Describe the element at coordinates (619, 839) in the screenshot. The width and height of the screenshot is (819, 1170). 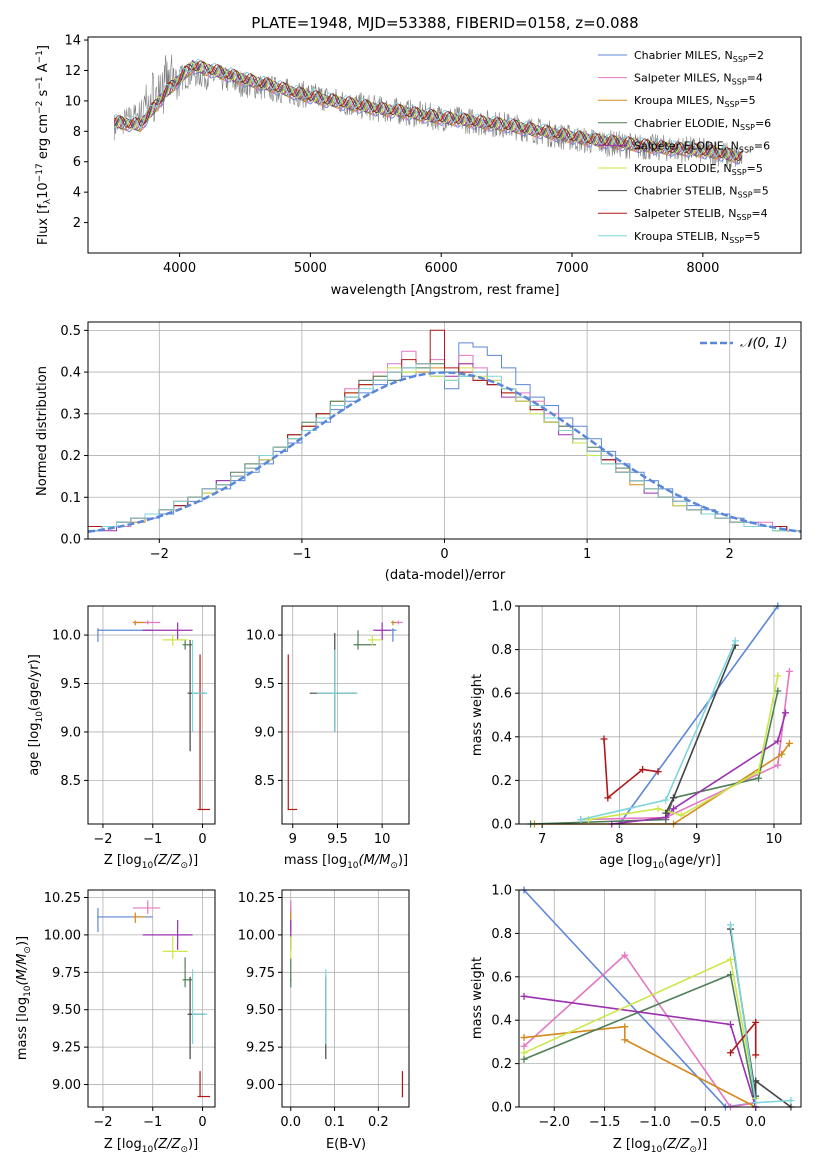
I see `x-tick-label: 8` at that location.